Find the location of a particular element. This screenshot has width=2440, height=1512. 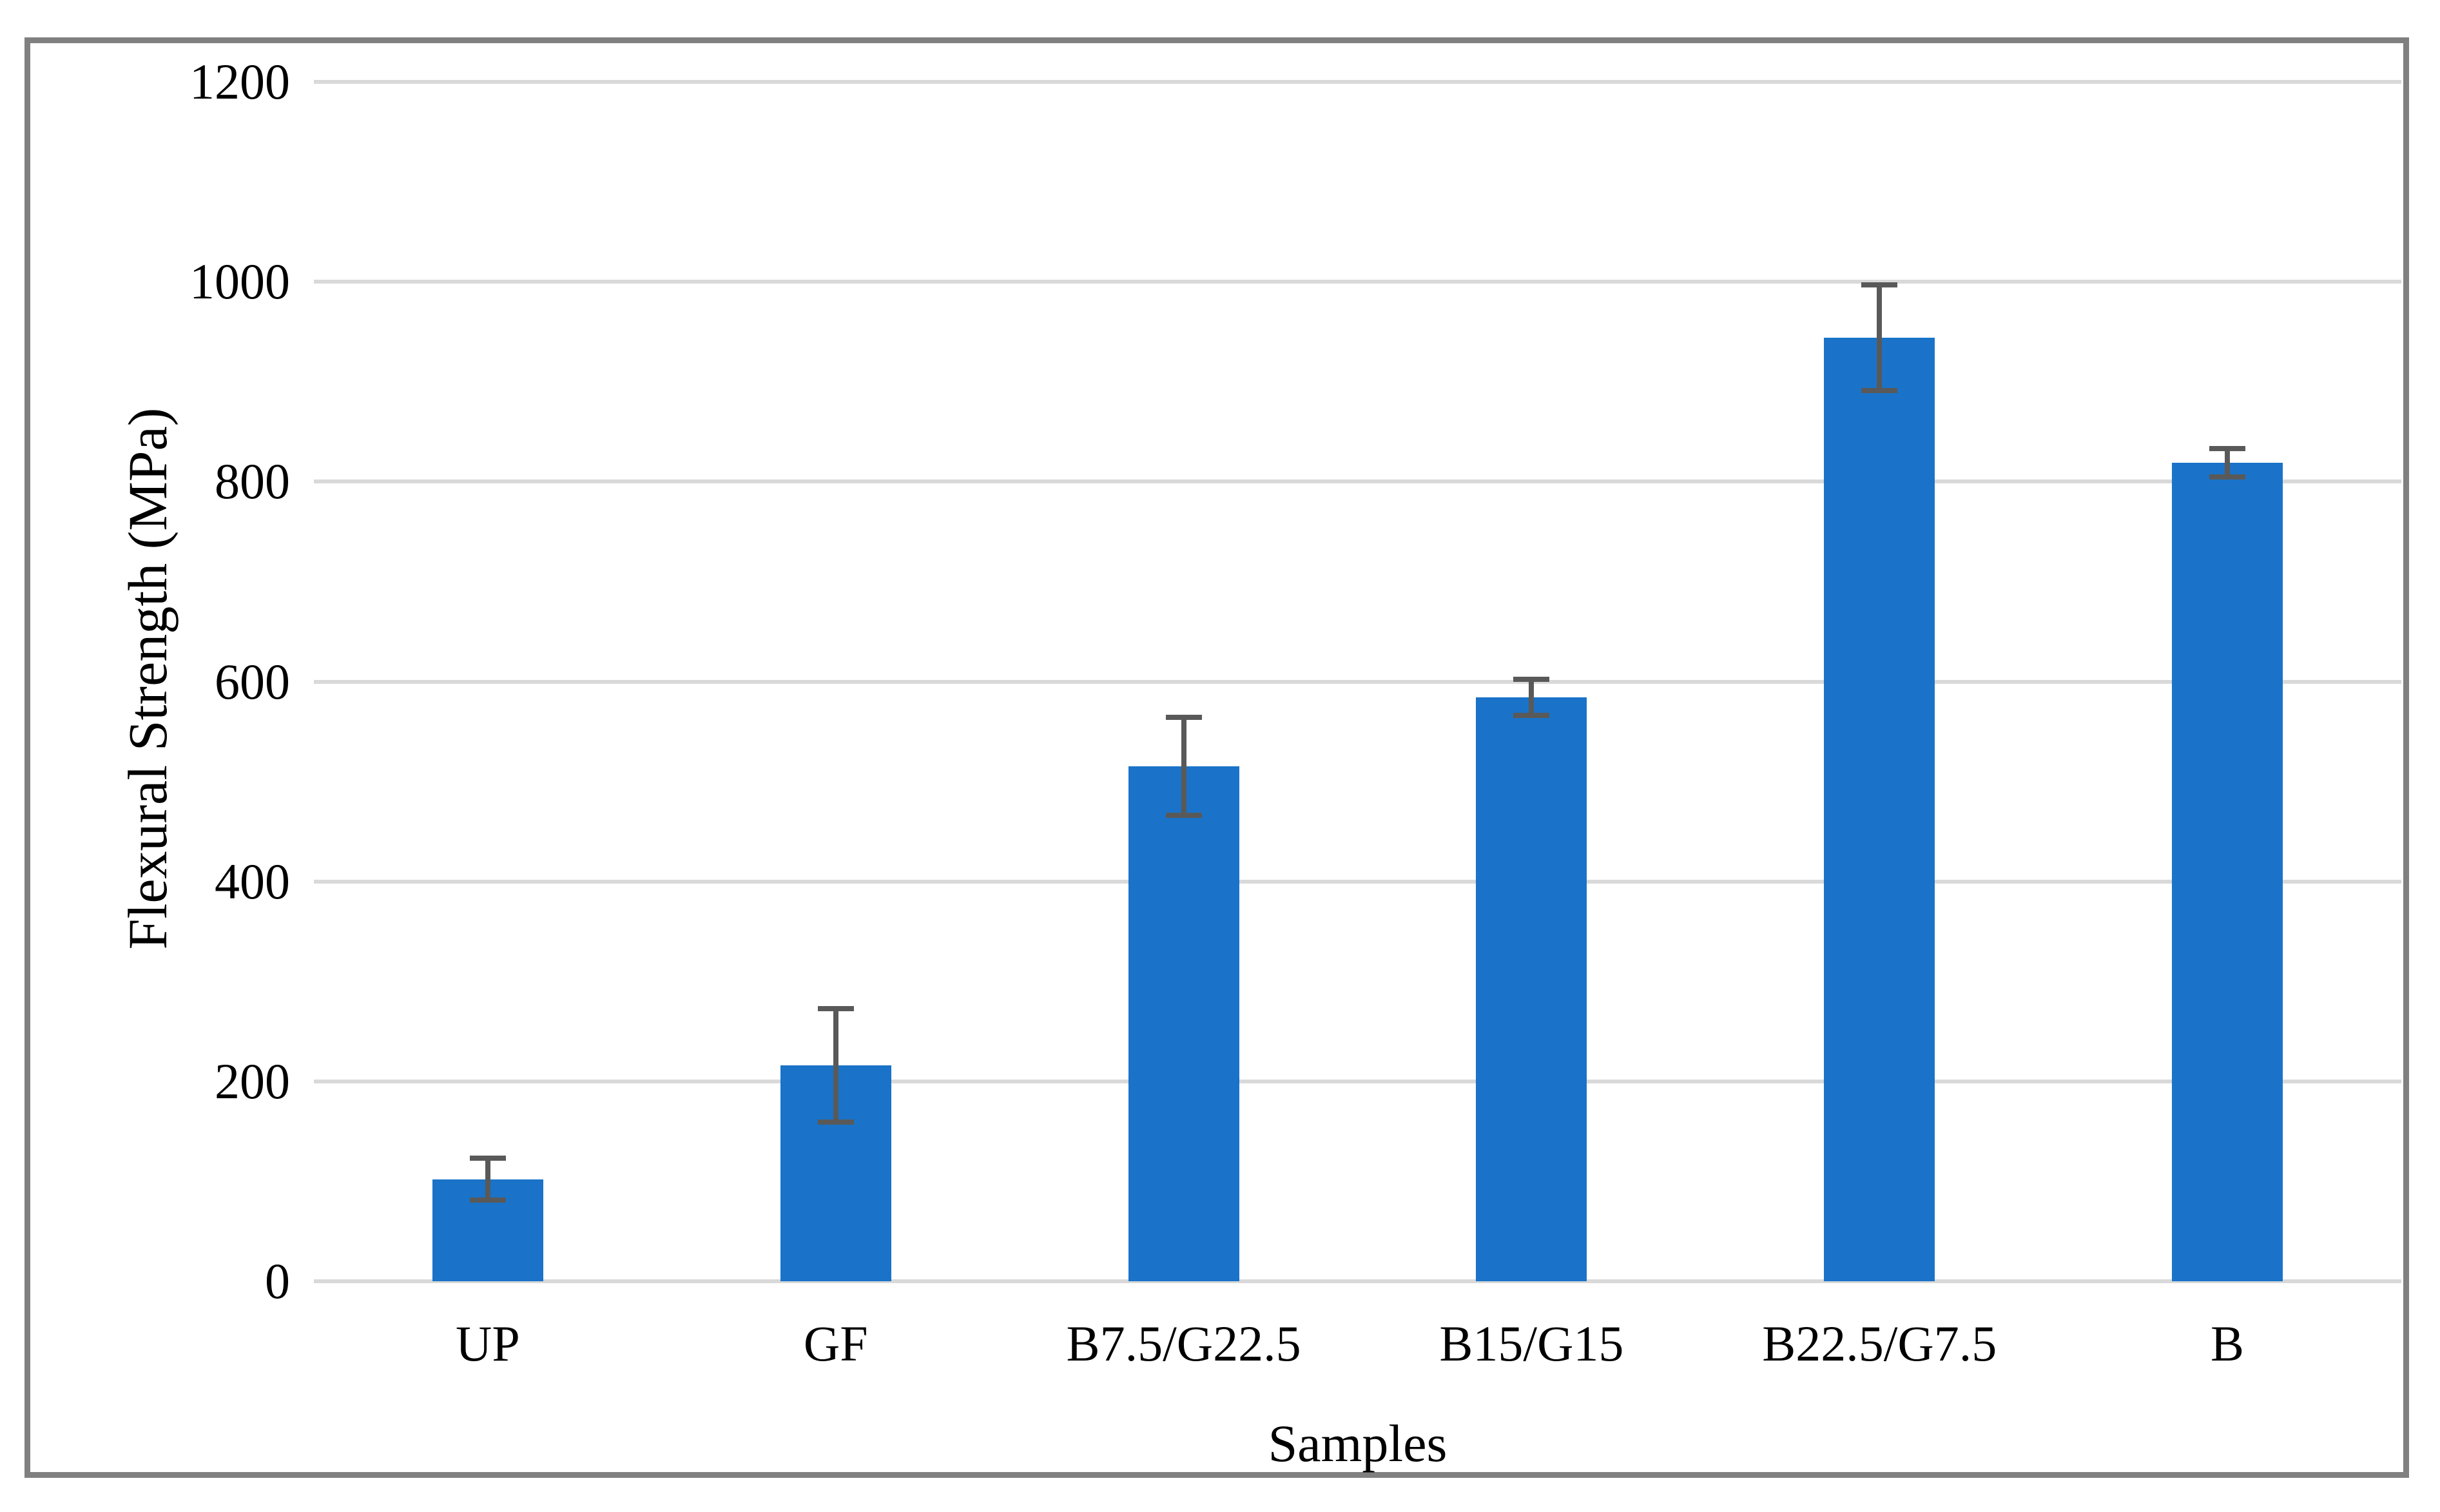

error-cap-bottom-B is located at coordinates (2228, 477).